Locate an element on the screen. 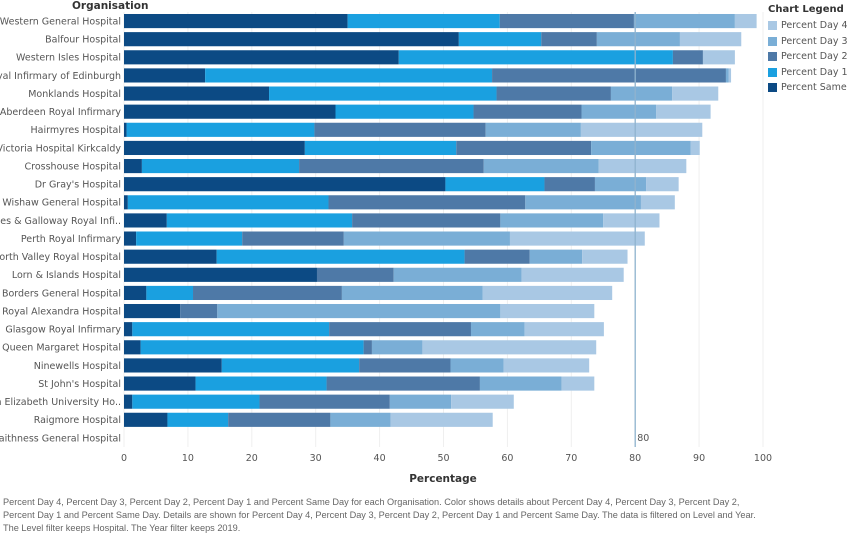 This screenshot has width=850, height=541. legend-item: Percent Day 4 is located at coordinates (809, 26).